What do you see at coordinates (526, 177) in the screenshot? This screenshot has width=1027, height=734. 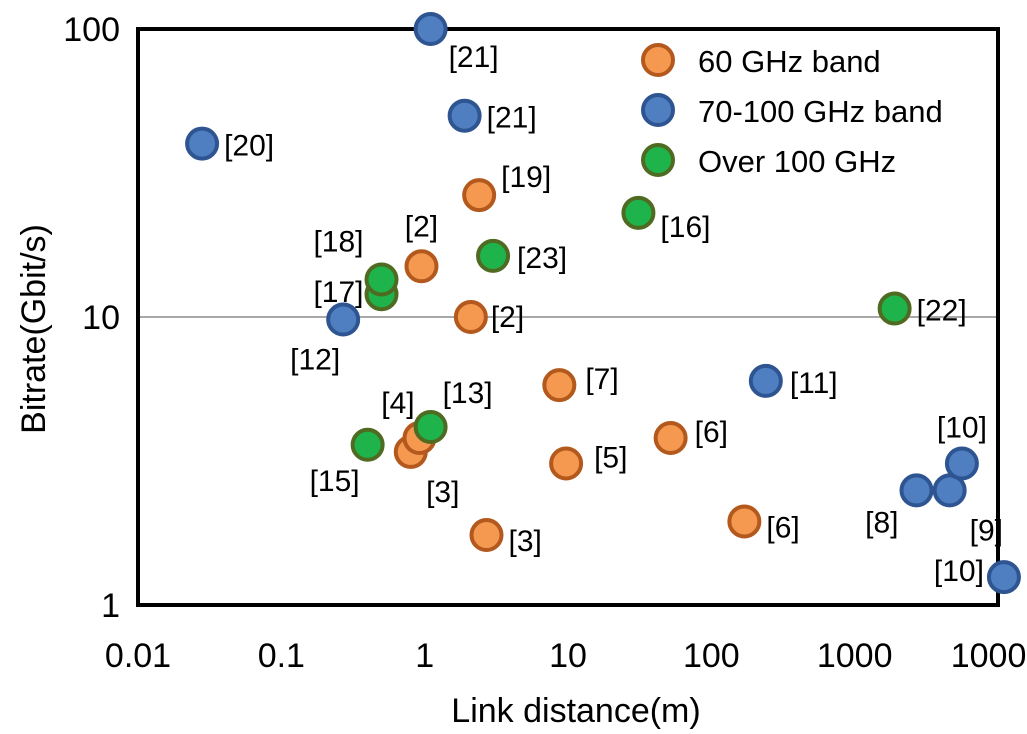 I see `point-label: [19]` at bounding box center [526, 177].